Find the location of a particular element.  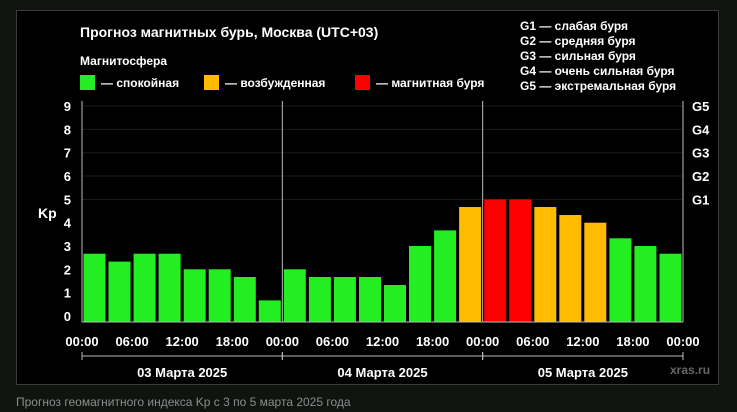

right-axis-label: G2 is located at coordinates (700, 176).